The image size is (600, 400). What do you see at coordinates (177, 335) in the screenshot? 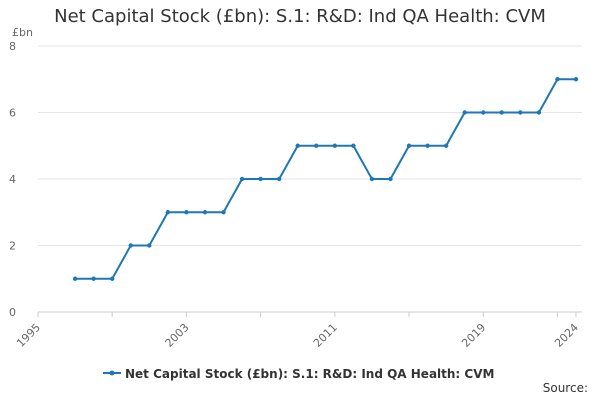
I see `x-tick-label: 2003` at bounding box center [177, 335].